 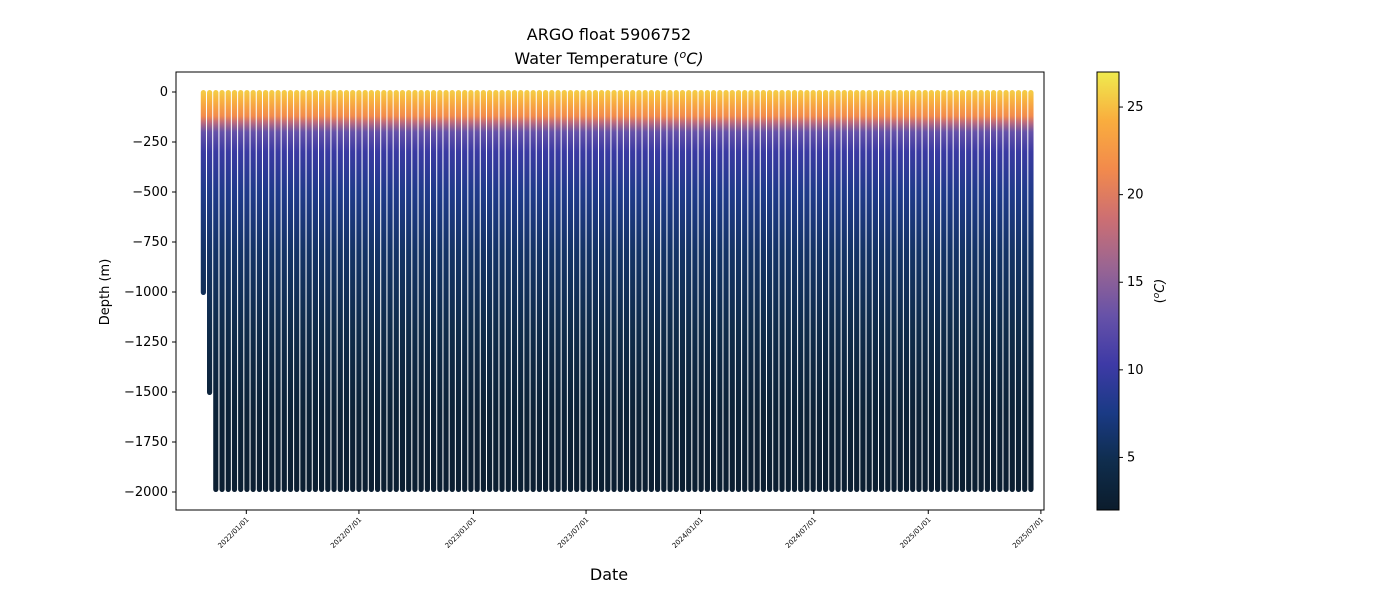 I want to click on colorbar-tick-label: 5, so click(x=1131, y=457).